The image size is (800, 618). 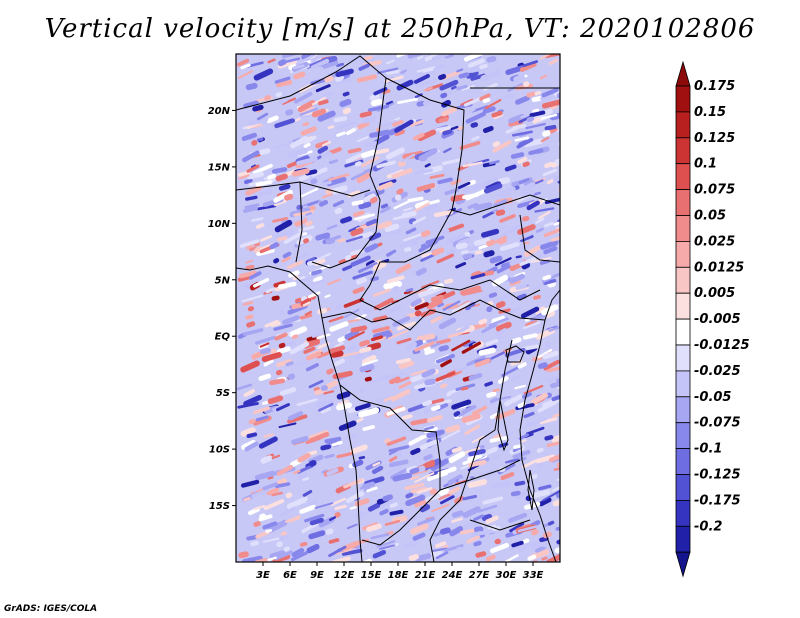 What do you see at coordinates (485, 495) in the screenshot?
I see `border-zambia` at bounding box center [485, 495].